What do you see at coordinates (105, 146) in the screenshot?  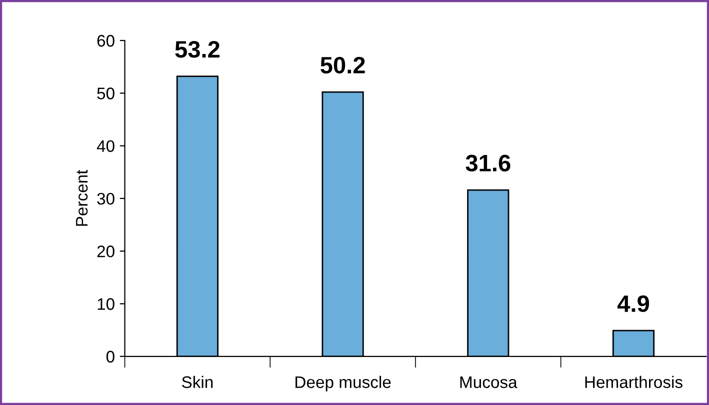 I see `y-tick-label: 40` at bounding box center [105, 146].